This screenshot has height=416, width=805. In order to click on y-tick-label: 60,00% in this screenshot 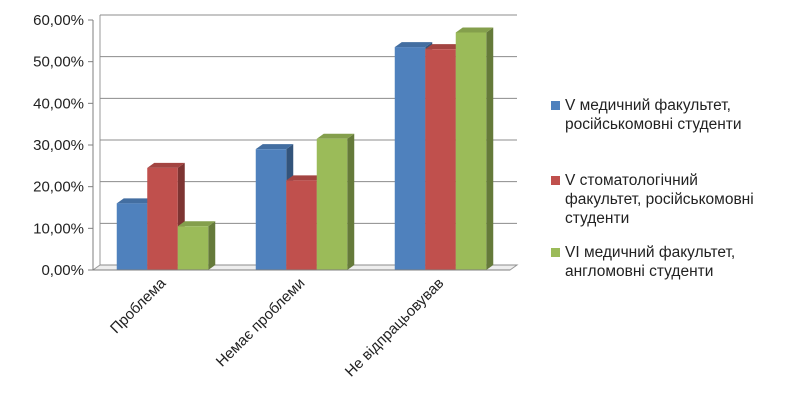, I will do `click(58, 20)`.